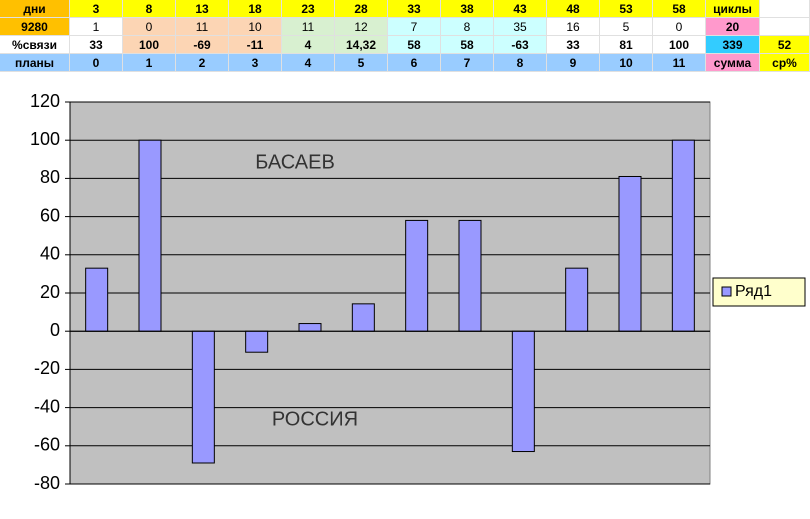 This screenshot has width=810, height=519. Describe the element at coordinates (308, 9) in the screenshot. I see `table-cell: 23` at that location.